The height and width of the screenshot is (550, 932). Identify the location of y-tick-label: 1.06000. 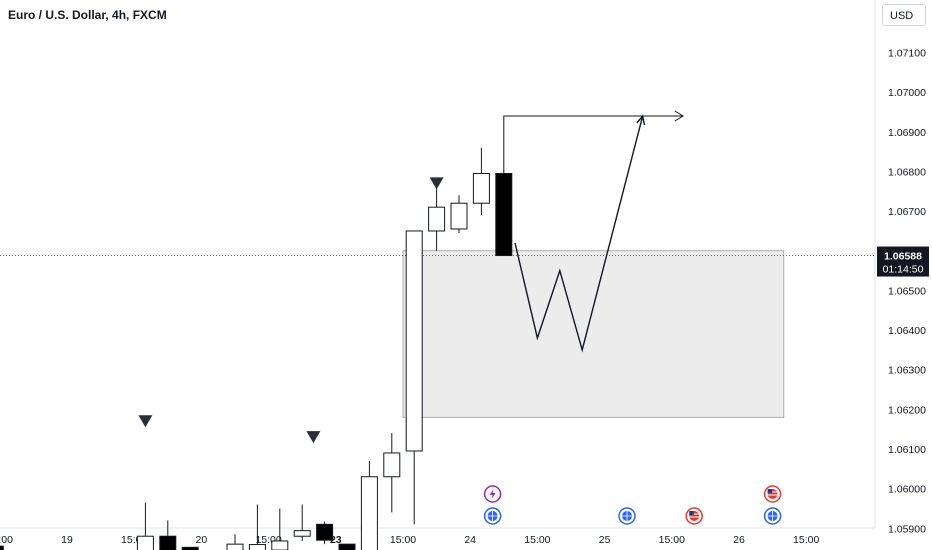
(907, 490).